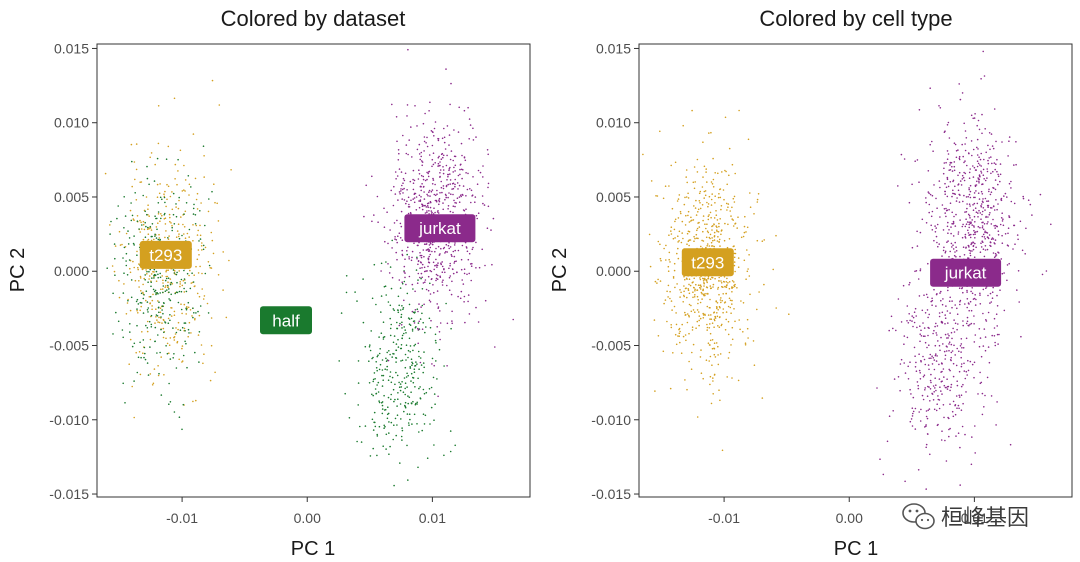 The width and height of the screenshot is (1080, 562). What do you see at coordinates (560, 270) in the screenshot?
I see `y-axis-title: PC 2` at bounding box center [560, 270].